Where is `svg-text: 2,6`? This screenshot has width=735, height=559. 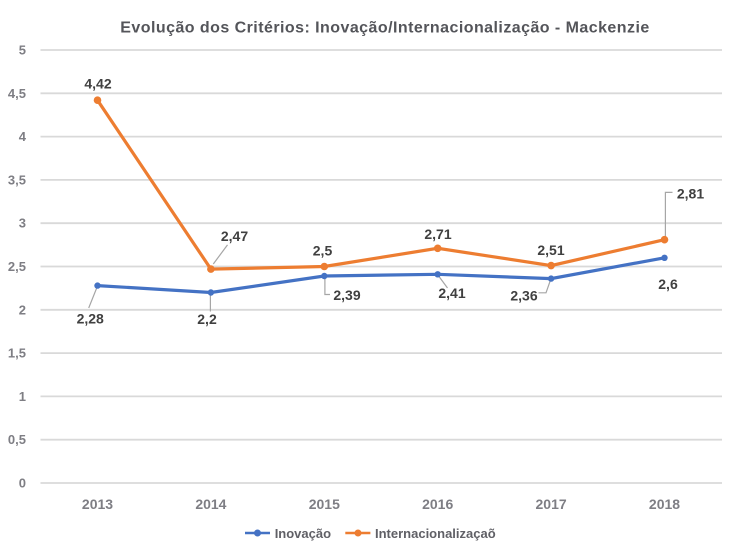
svg-text: 2,6 is located at coordinates (668, 284).